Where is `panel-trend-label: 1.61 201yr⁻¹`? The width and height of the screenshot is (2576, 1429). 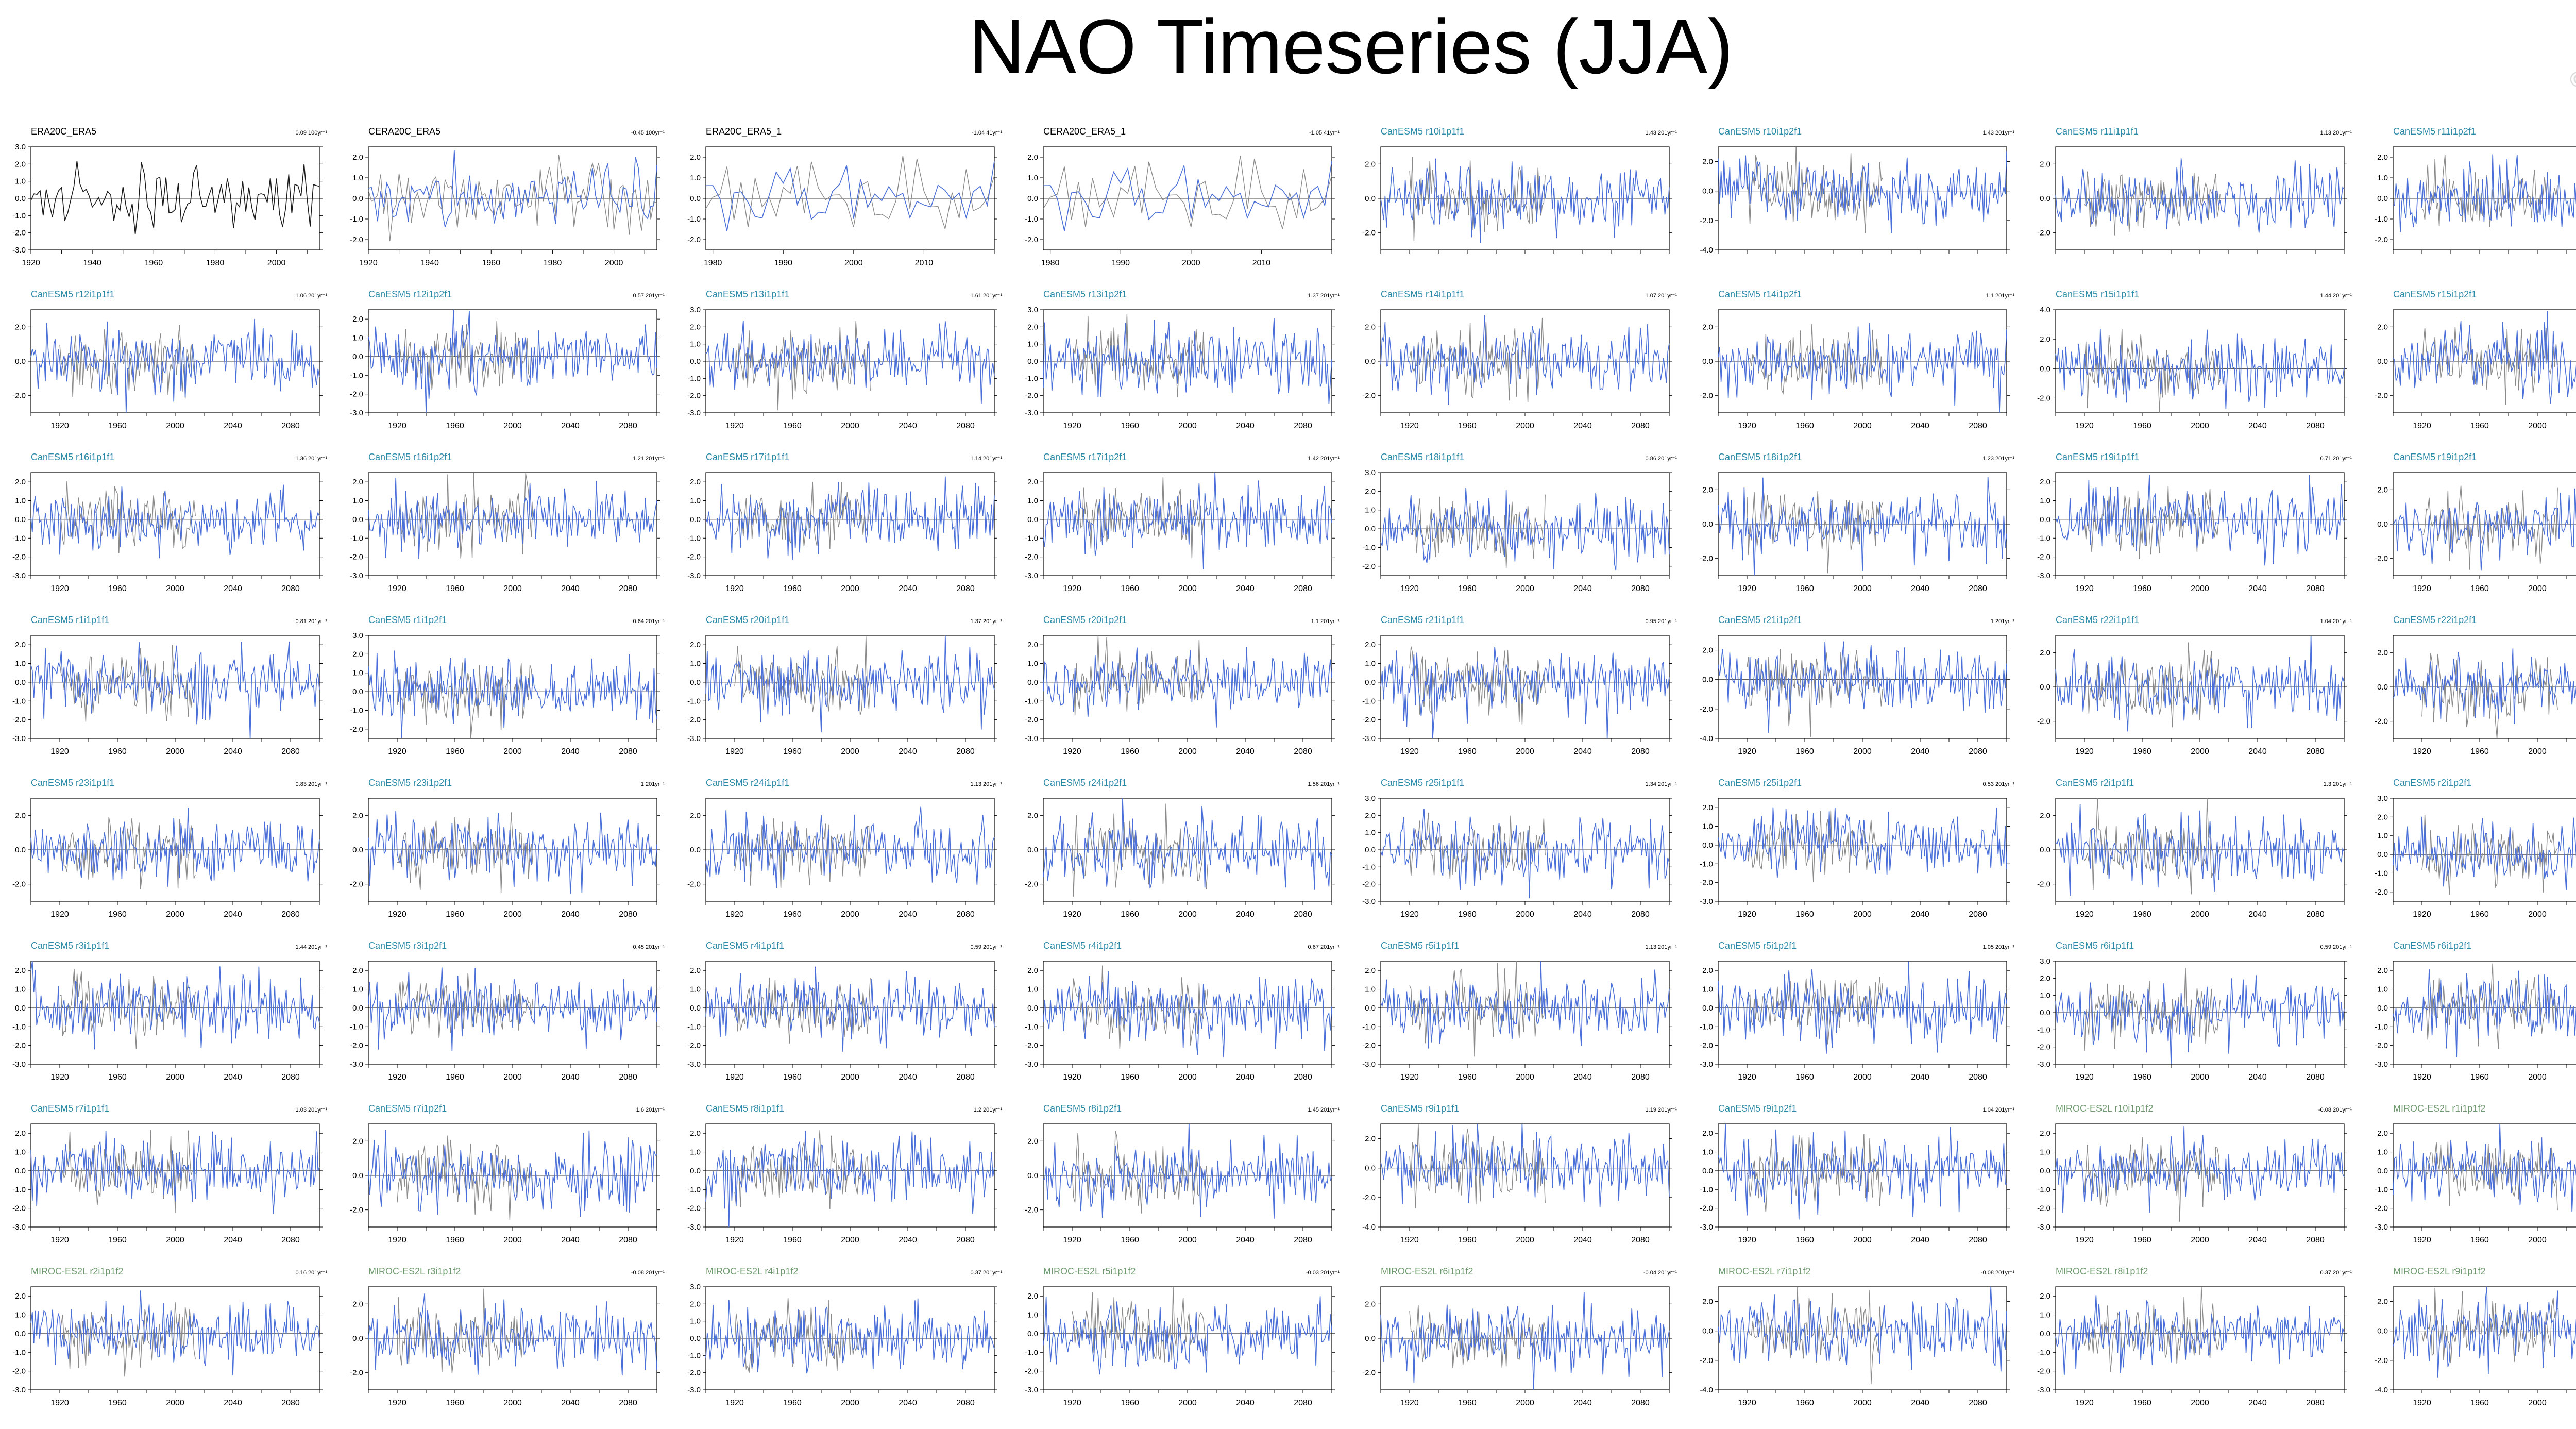 panel-trend-label: 1.61 201yr⁻¹ is located at coordinates (986, 296).